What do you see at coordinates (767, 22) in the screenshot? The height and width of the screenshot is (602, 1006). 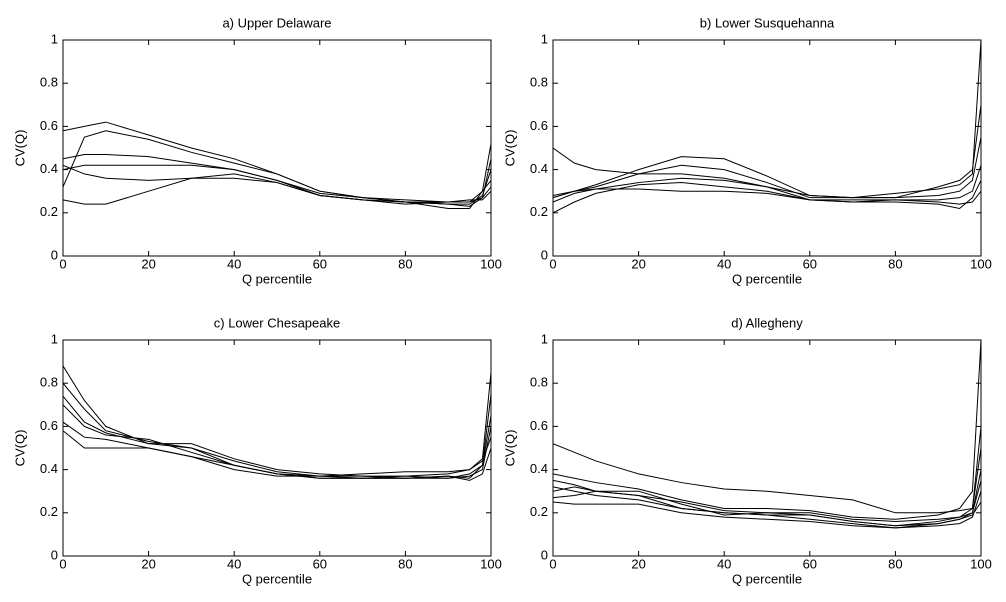 I see `chart-title: b) Lower Susquehanna` at bounding box center [767, 22].